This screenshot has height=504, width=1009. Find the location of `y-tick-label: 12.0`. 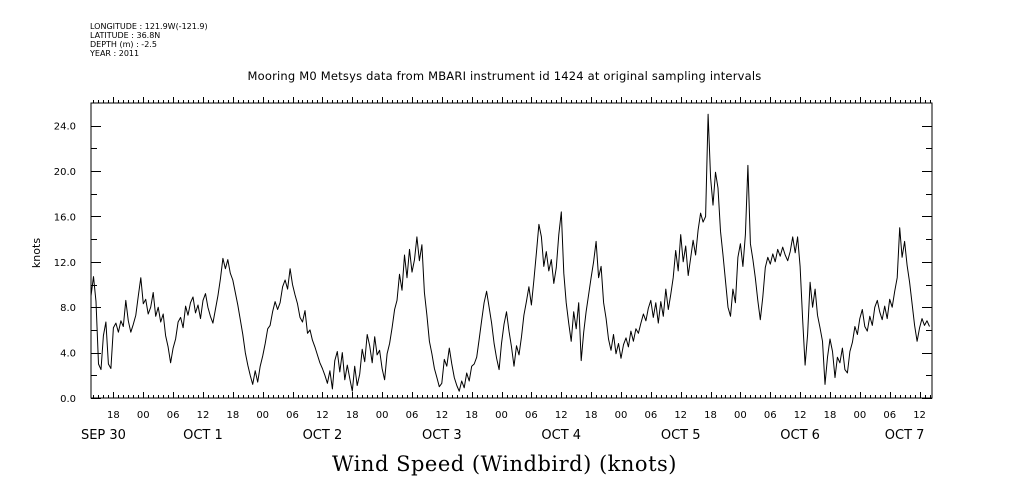

y-tick-label: 12.0 is located at coordinates (65, 263).